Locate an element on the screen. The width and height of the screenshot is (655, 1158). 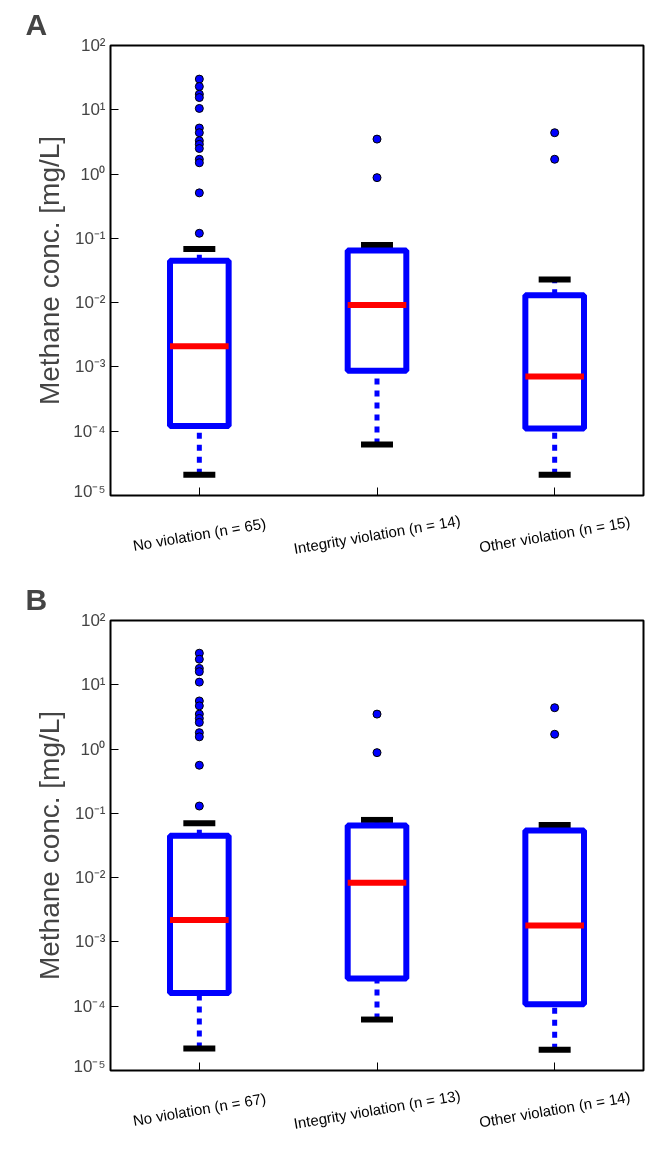
x-tick-label: Other violation (n = 15) is located at coordinates (554, 534).